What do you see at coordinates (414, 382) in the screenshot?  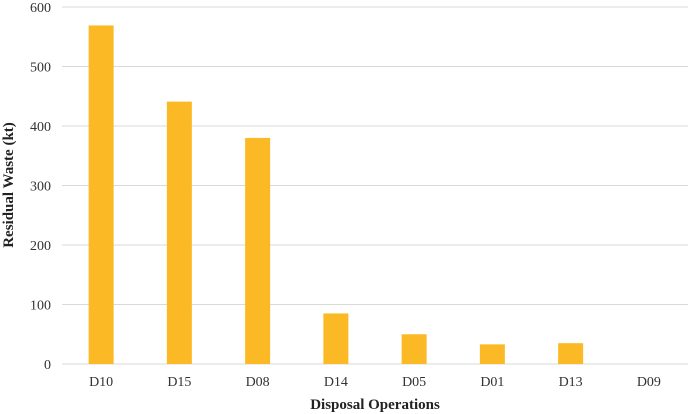 I see `x-tick-label: D05` at bounding box center [414, 382].